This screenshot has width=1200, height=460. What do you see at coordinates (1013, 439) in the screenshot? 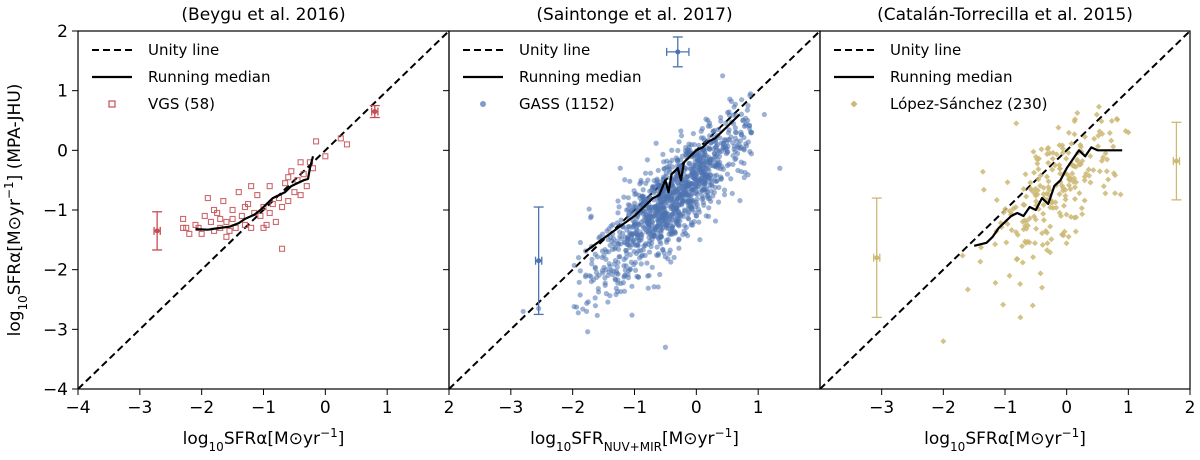
I see `x-label-part: SFRα[M⊙yr` at bounding box center [1013, 439].